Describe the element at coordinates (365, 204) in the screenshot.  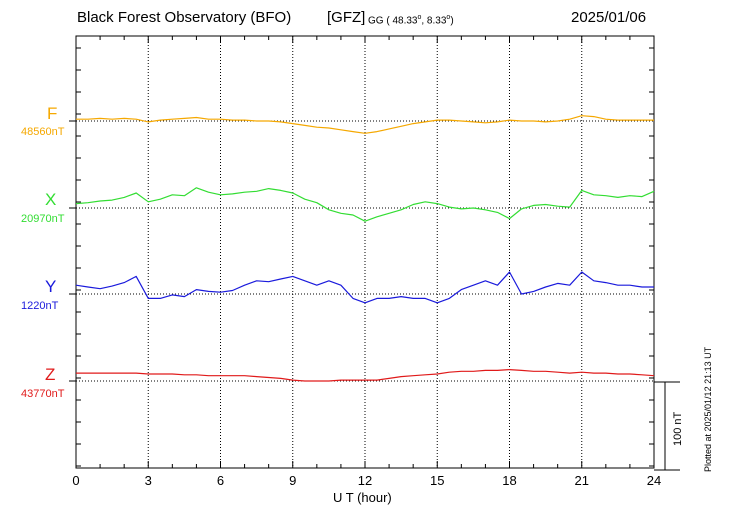
I see `series-trace-x` at that location.